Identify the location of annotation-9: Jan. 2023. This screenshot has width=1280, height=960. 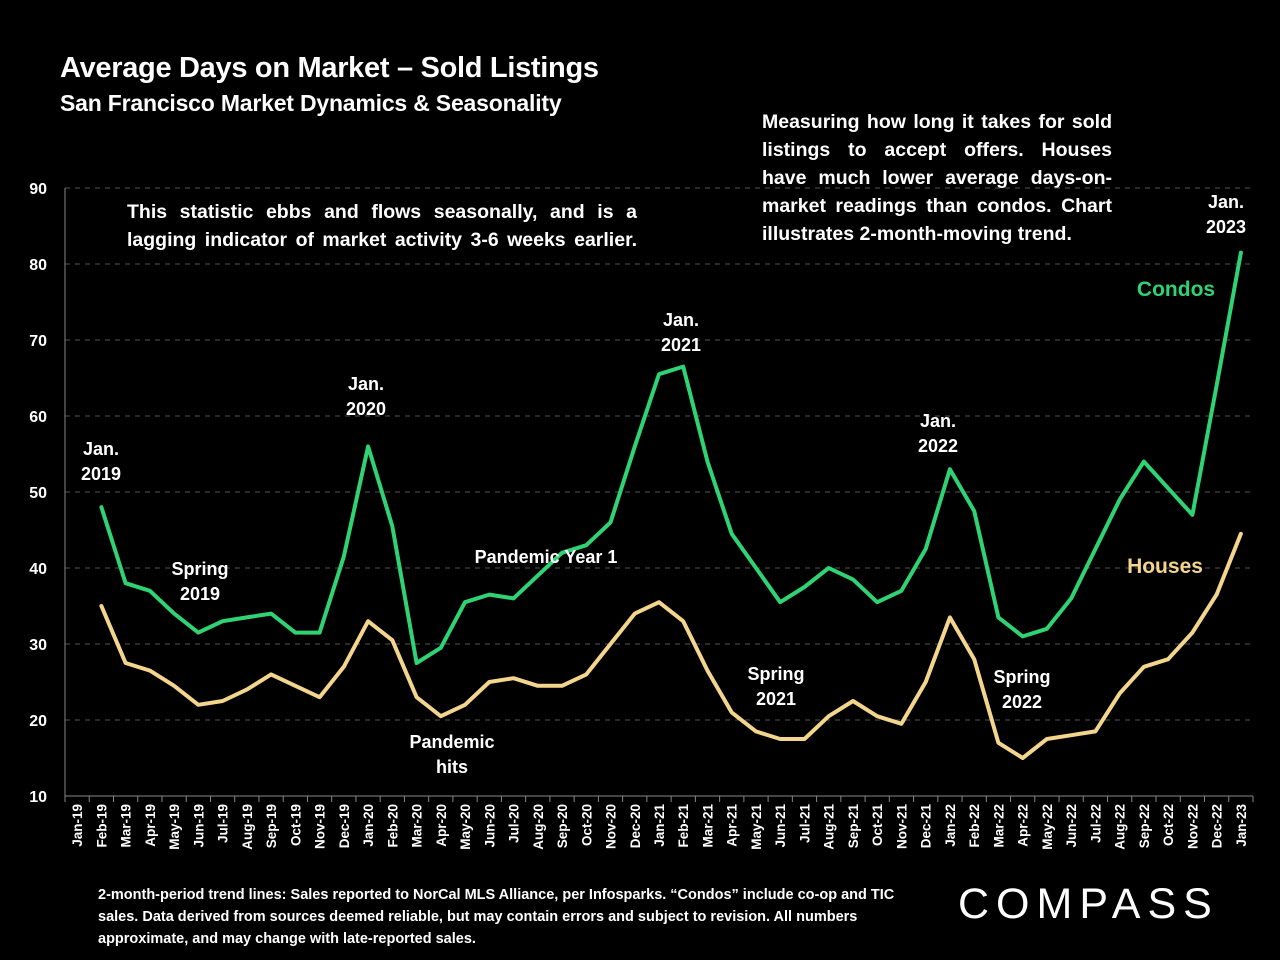
(1226, 214).